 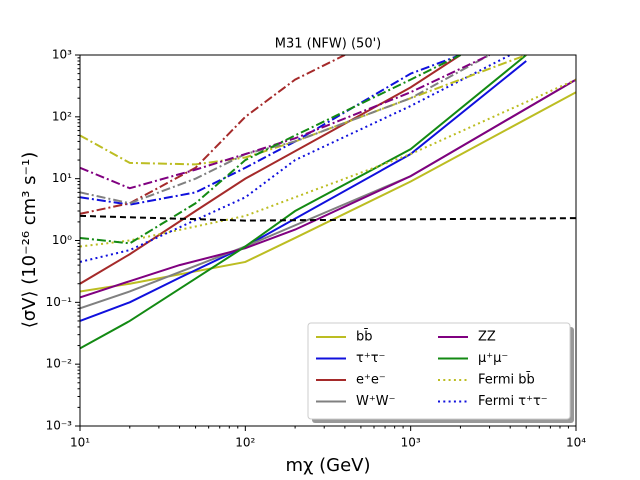 What do you see at coordinates (62, 116) in the screenshot?
I see `y-tick-label: 10²` at bounding box center [62, 116].